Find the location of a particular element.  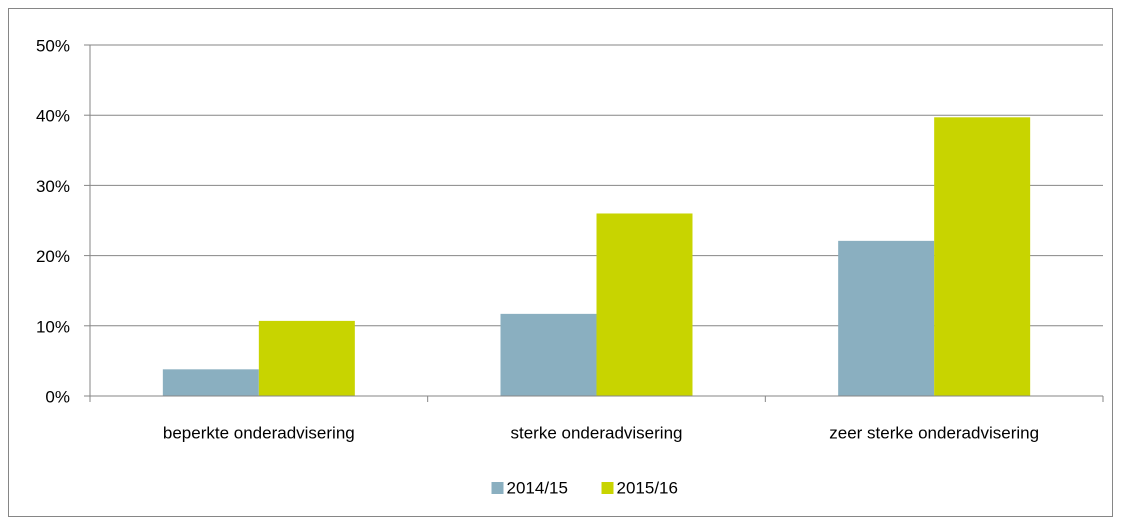

x-tick-label: beperkte onderadvisering is located at coordinates (259, 432).